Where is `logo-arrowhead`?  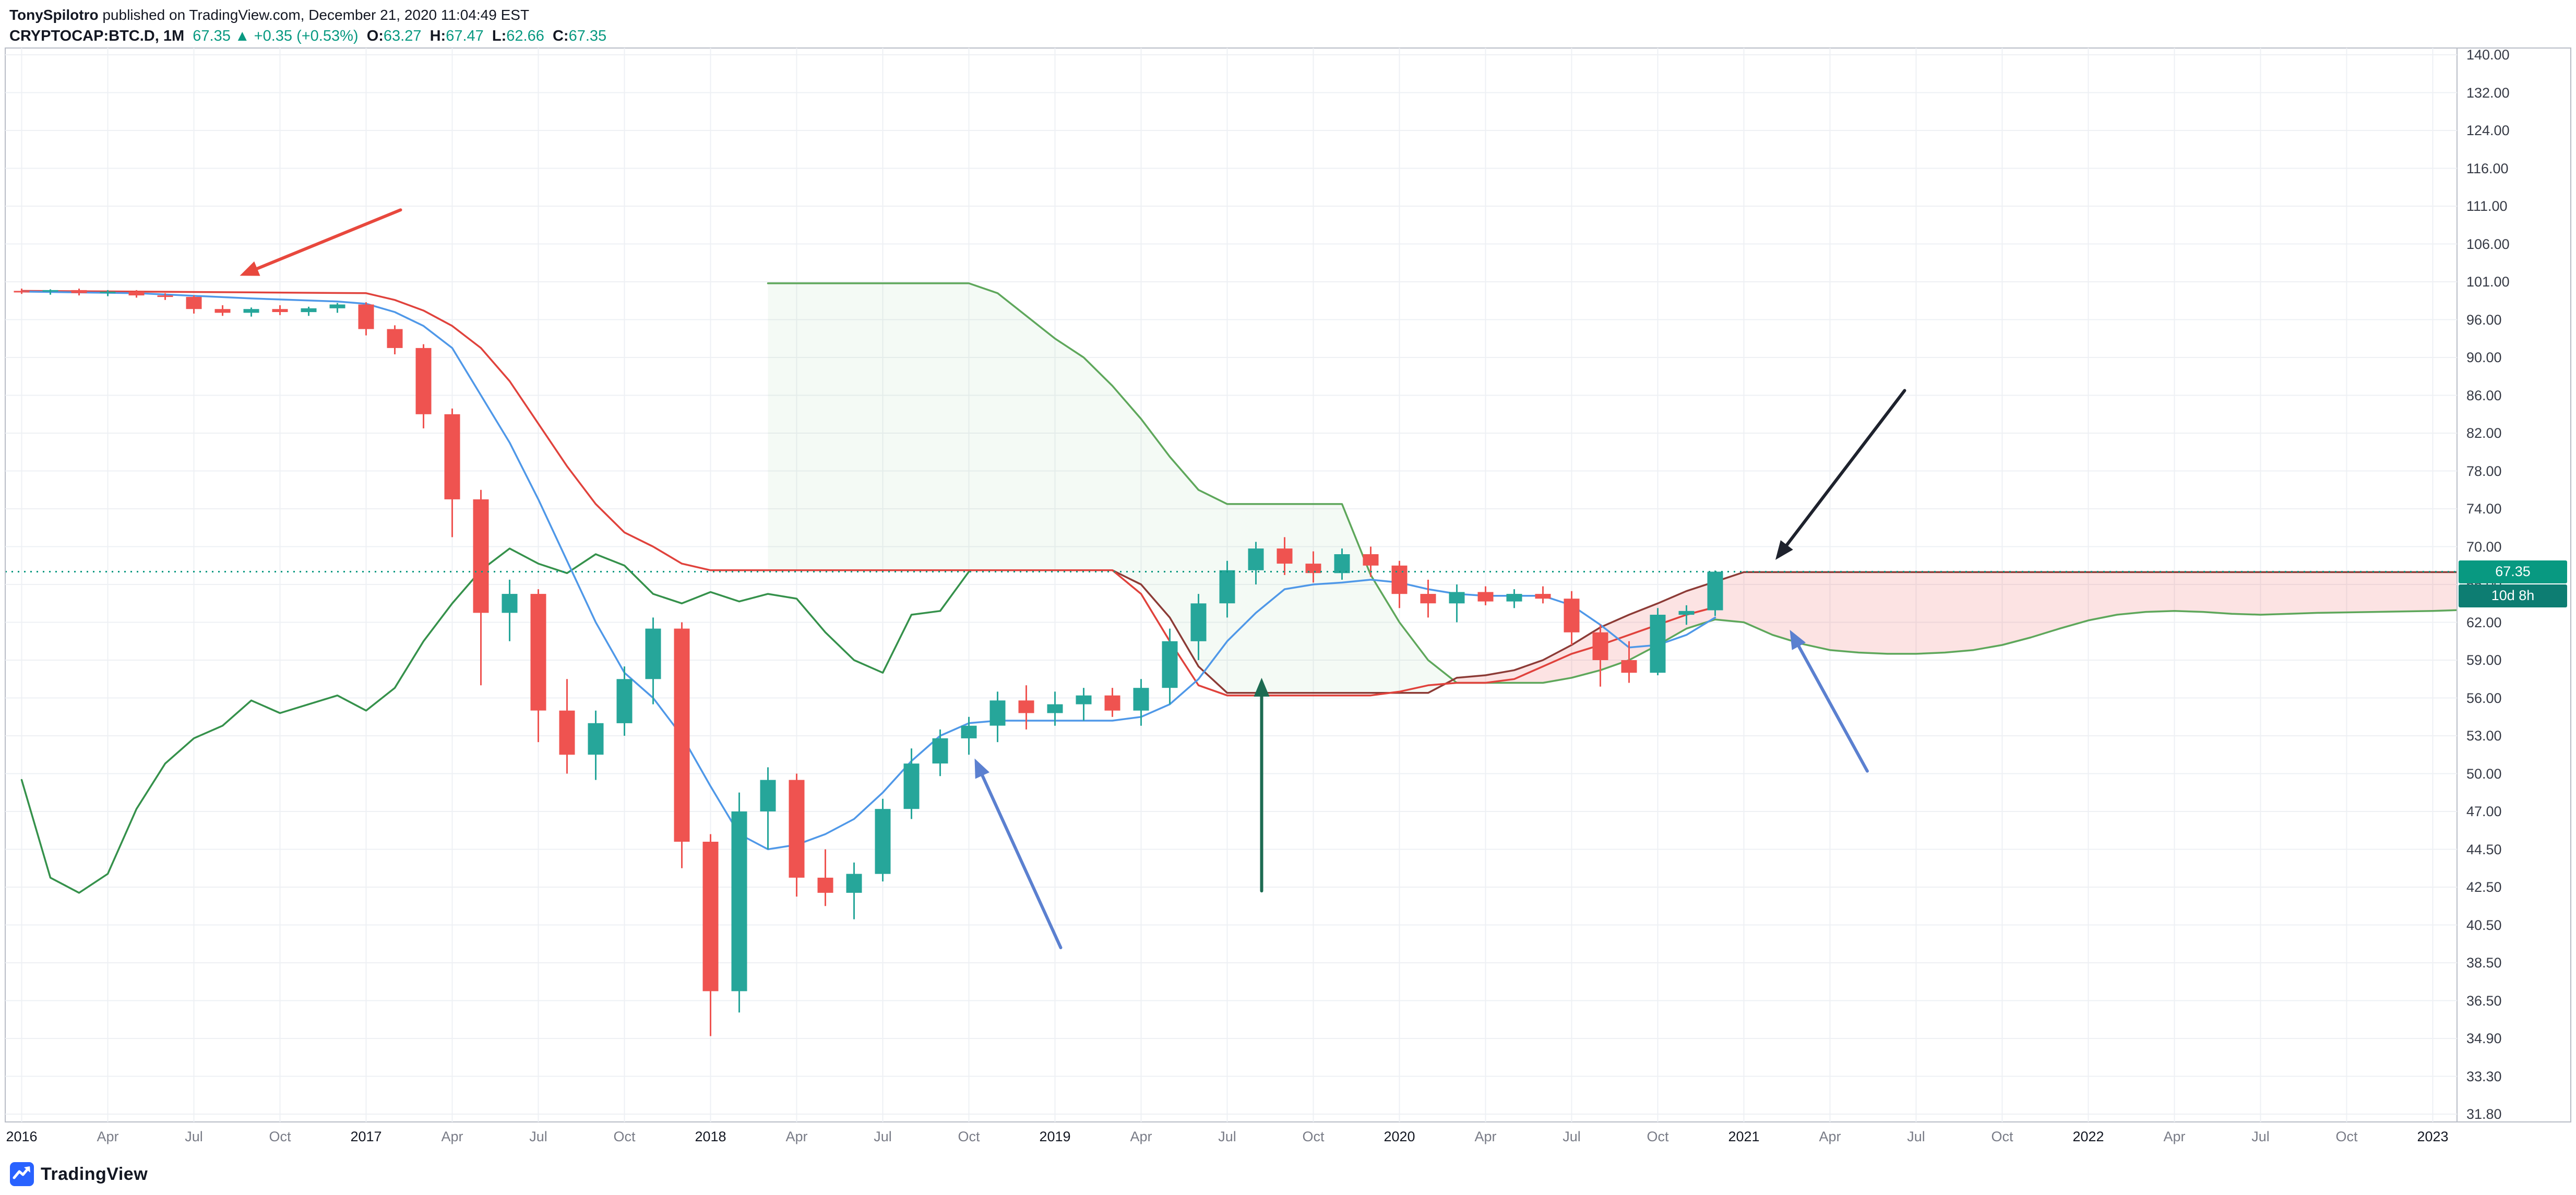
logo-arrowhead is located at coordinates (27, 1170).